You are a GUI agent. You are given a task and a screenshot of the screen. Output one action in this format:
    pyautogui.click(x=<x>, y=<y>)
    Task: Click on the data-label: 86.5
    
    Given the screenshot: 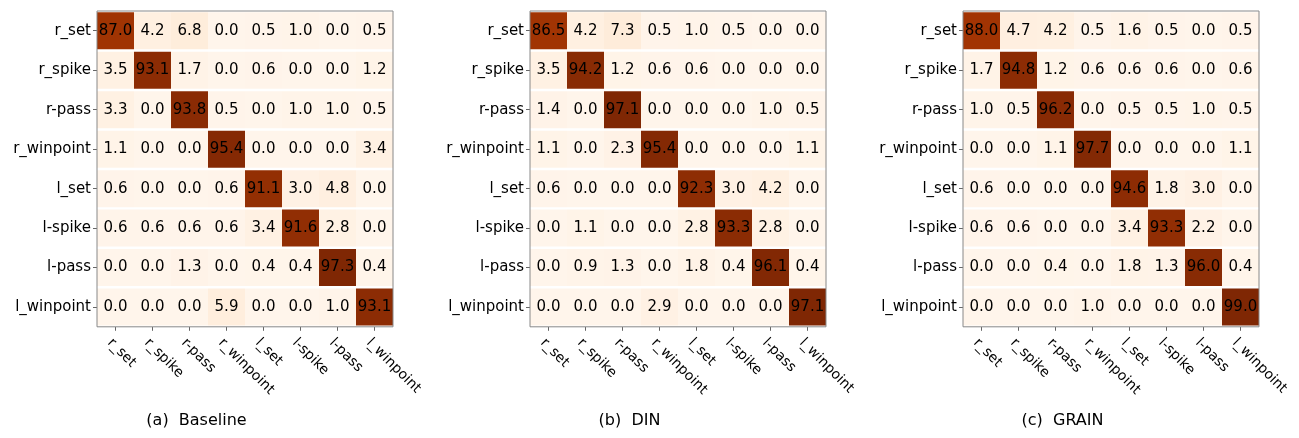 What is the action you would take?
    pyautogui.click(x=548, y=29)
    